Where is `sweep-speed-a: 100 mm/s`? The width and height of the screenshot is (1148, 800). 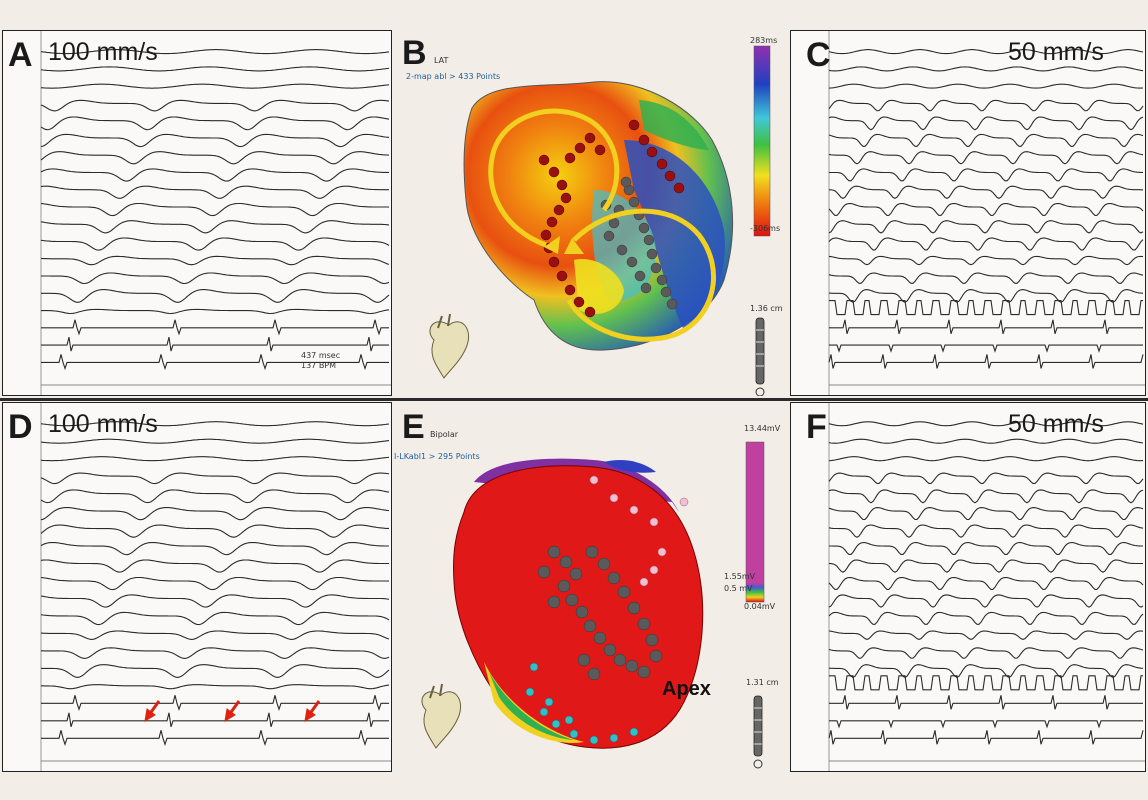 sweep-speed-a: 100 mm/s is located at coordinates (103, 52).